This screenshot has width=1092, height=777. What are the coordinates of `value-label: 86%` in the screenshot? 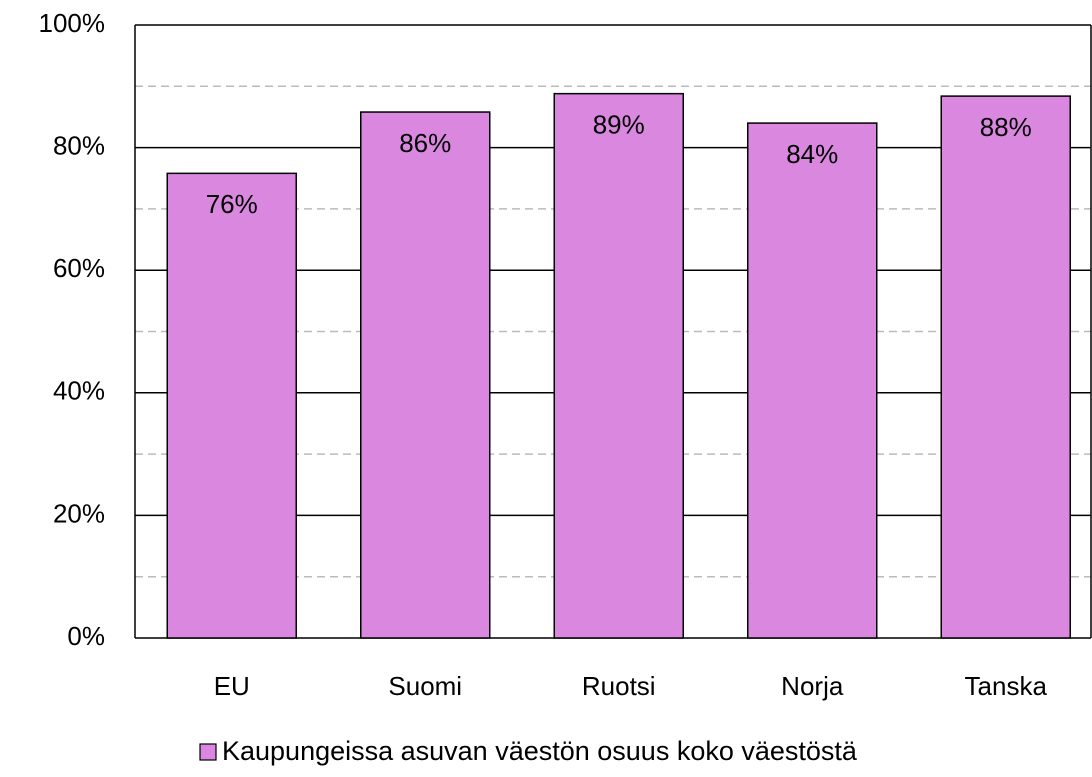 It's located at (425, 143).